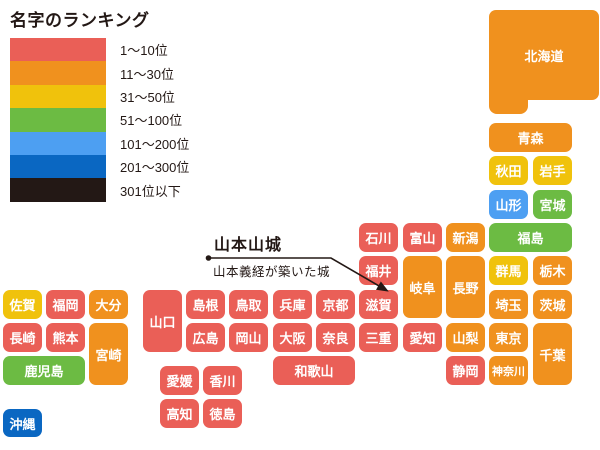 The width and height of the screenshot is (600, 450). Describe the element at coordinates (552, 270) in the screenshot. I see `prefecture-tile-tochigi: 栃木` at that location.